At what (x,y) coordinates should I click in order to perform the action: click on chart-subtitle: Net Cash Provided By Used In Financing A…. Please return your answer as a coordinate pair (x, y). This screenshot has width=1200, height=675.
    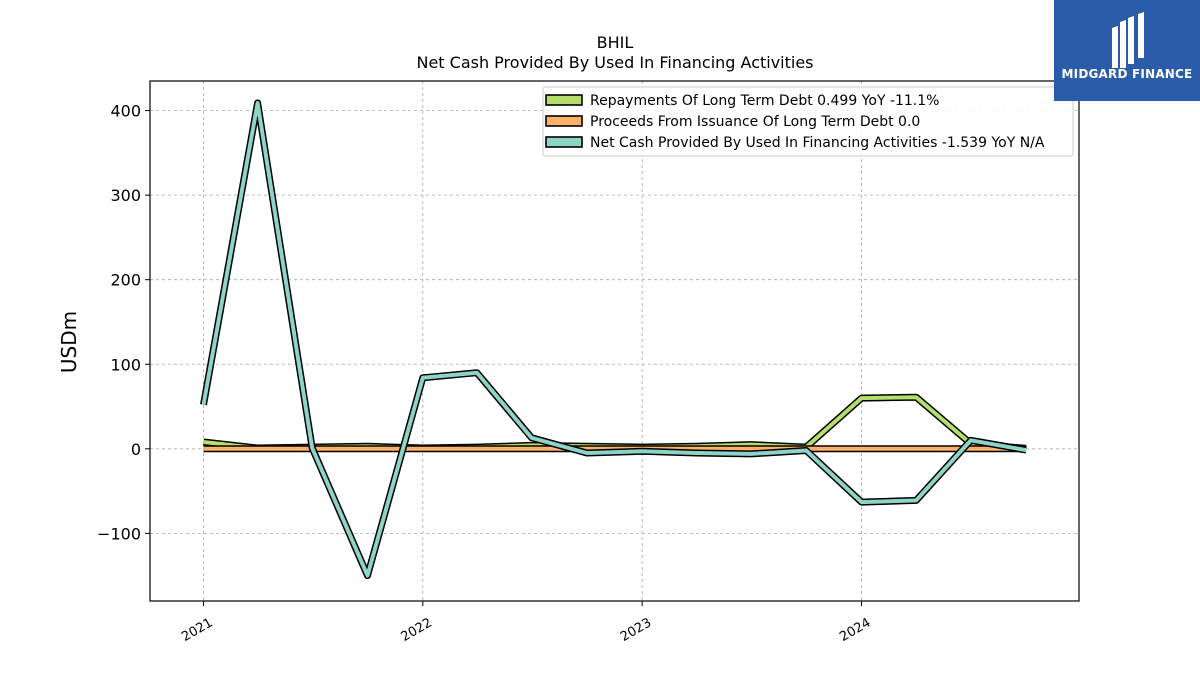
    Looking at the image, I should click on (614, 62).